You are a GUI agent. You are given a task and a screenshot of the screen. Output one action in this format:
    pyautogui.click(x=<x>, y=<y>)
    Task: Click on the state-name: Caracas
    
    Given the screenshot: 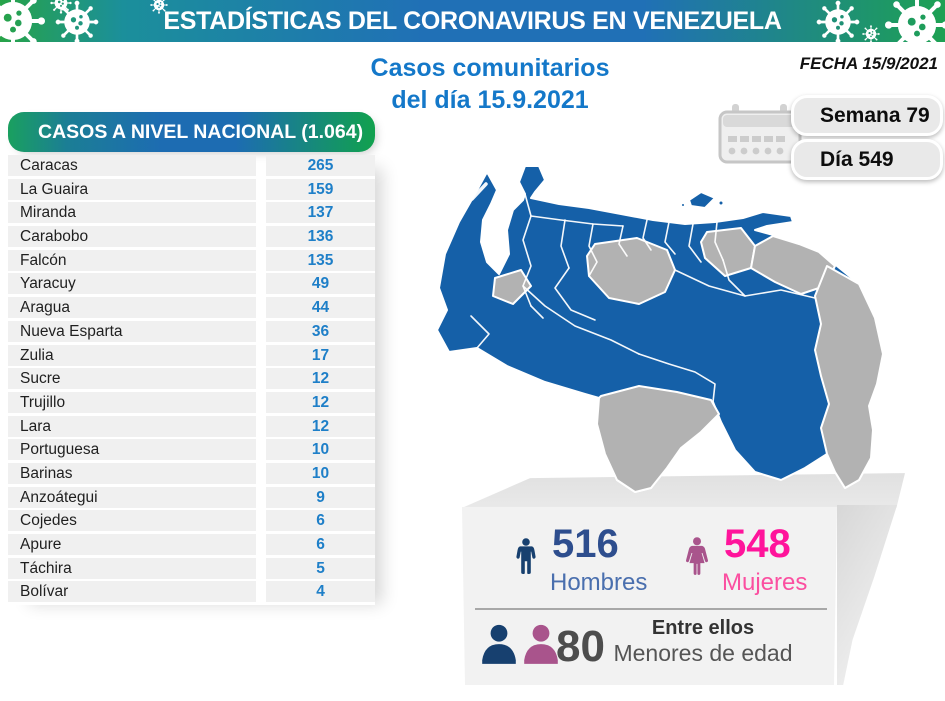 What is the action you would take?
    pyautogui.click(x=132, y=165)
    